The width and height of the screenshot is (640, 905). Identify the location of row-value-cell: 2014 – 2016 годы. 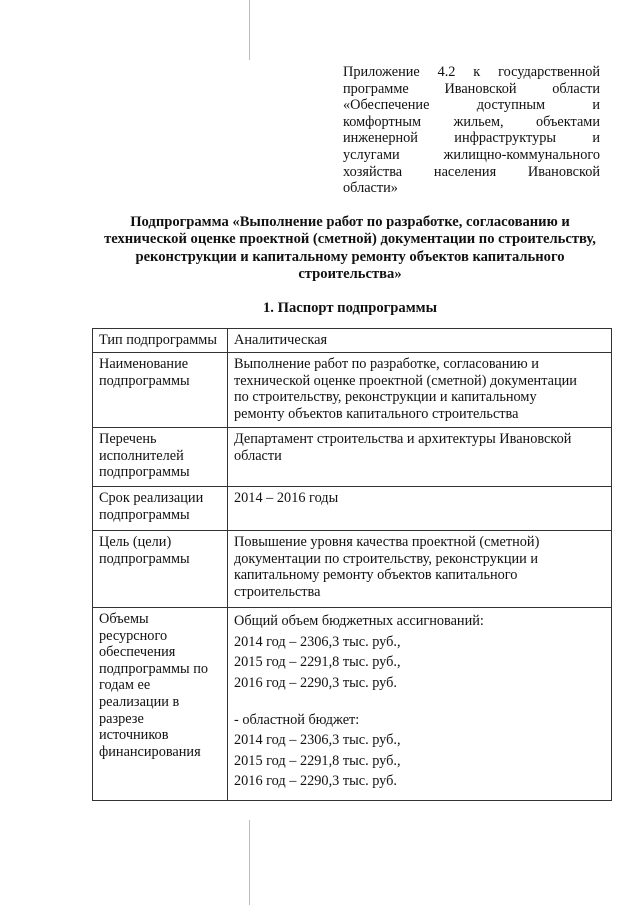
(419, 508).